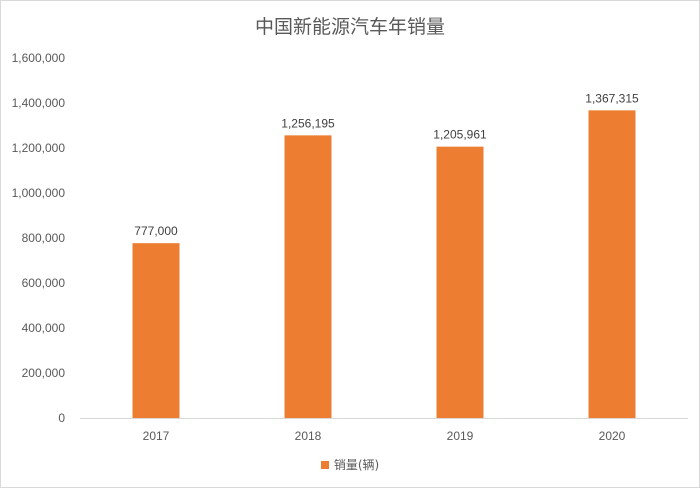 This screenshot has height=488, width=700. I want to click on y-tick-label: 400,000, so click(44, 328).